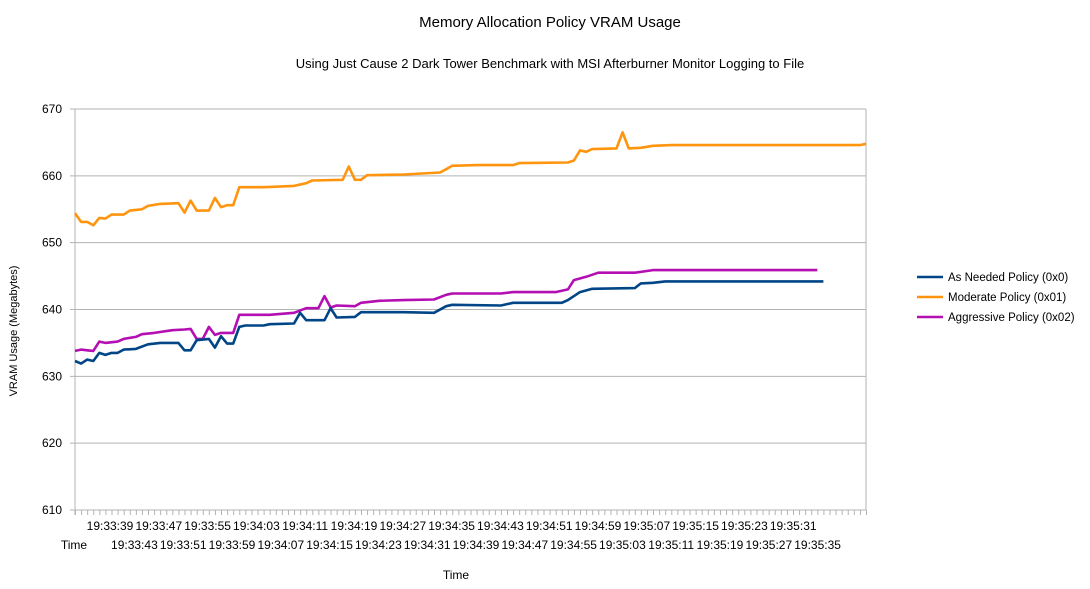 The image size is (1090, 589). I want to click on x-tick-label: 19:34:23, so click(378, 545).